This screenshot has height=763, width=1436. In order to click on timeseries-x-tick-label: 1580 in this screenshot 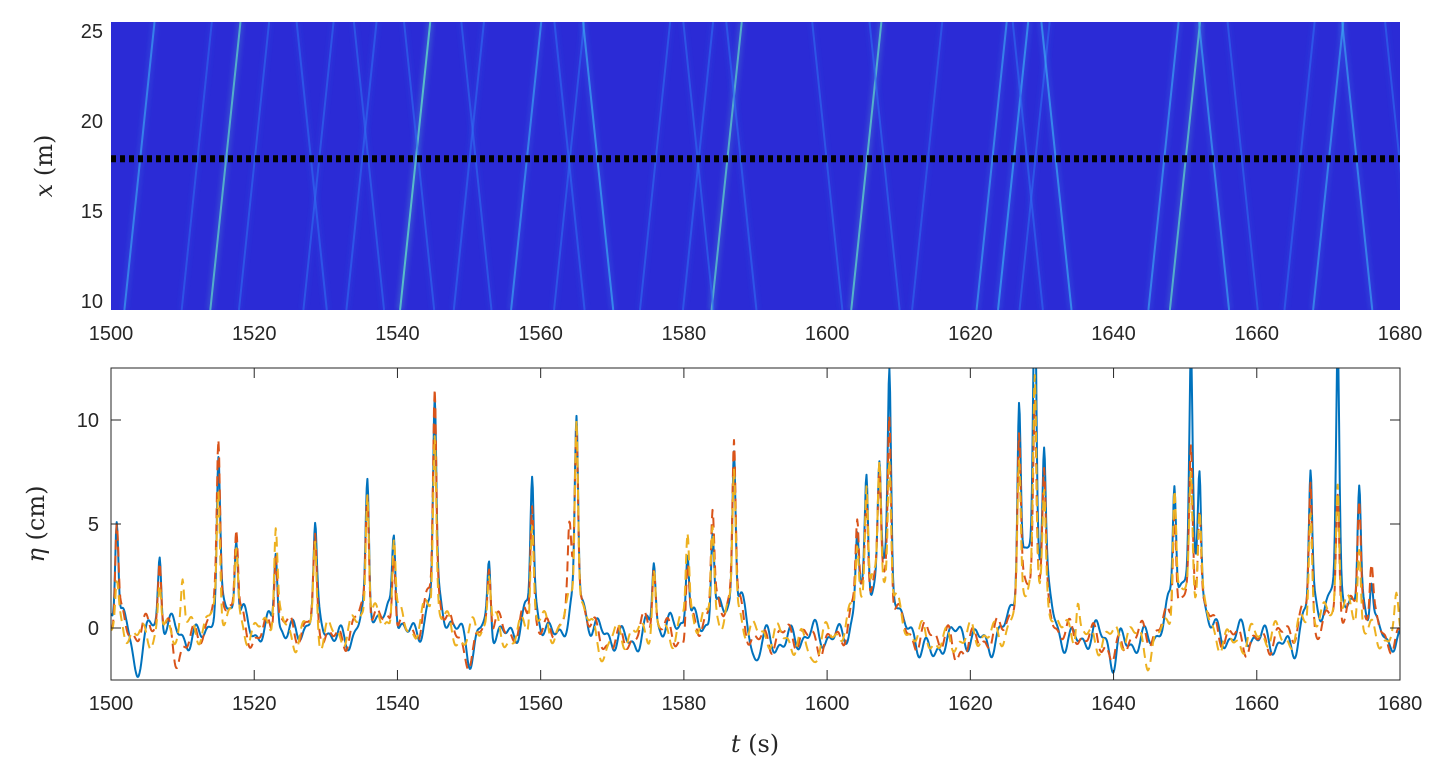, I will do `click(684, 704)`.